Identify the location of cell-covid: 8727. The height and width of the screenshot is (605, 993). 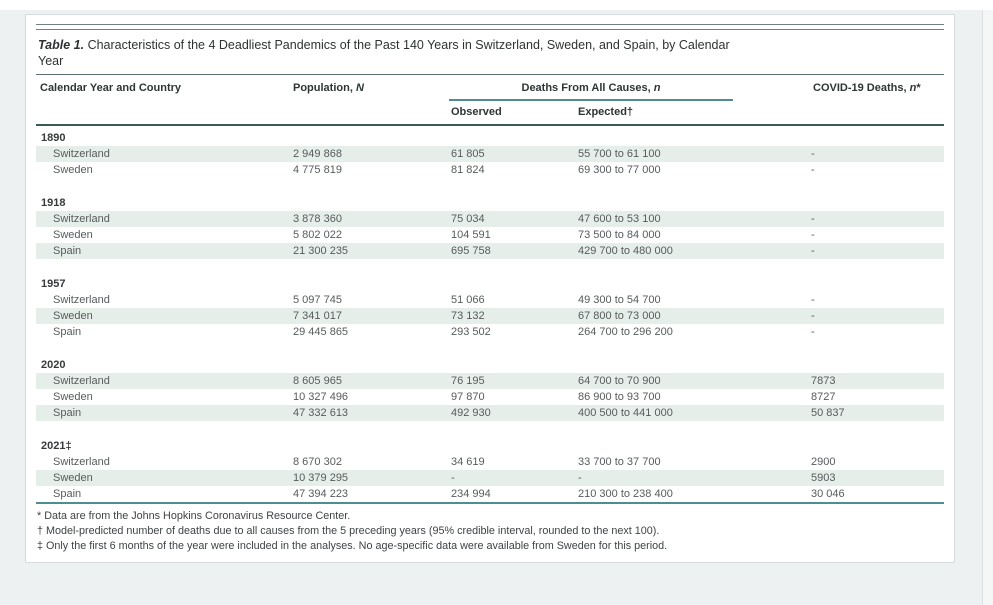
(823, 397).